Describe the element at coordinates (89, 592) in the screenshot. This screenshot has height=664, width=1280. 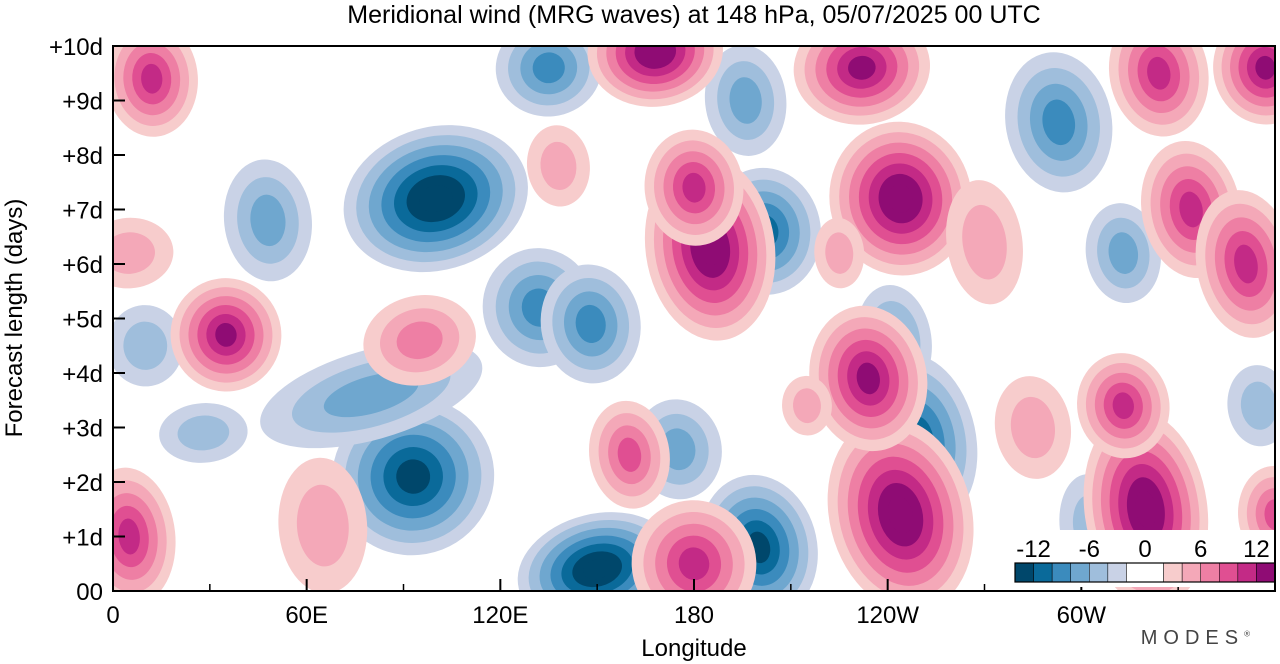
I see `y-tick-label: 00` at that location.